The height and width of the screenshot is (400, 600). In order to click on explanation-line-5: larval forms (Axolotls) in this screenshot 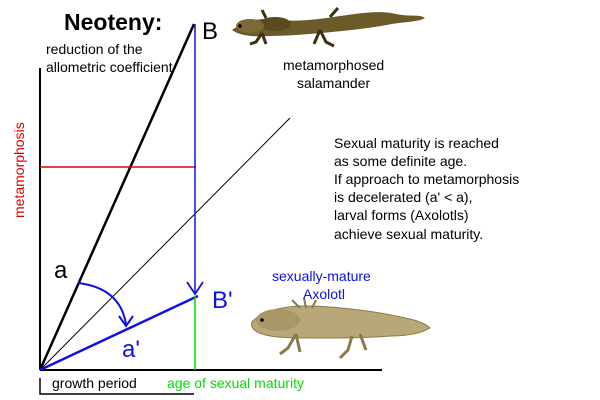, I will do `click(401, 215)`.